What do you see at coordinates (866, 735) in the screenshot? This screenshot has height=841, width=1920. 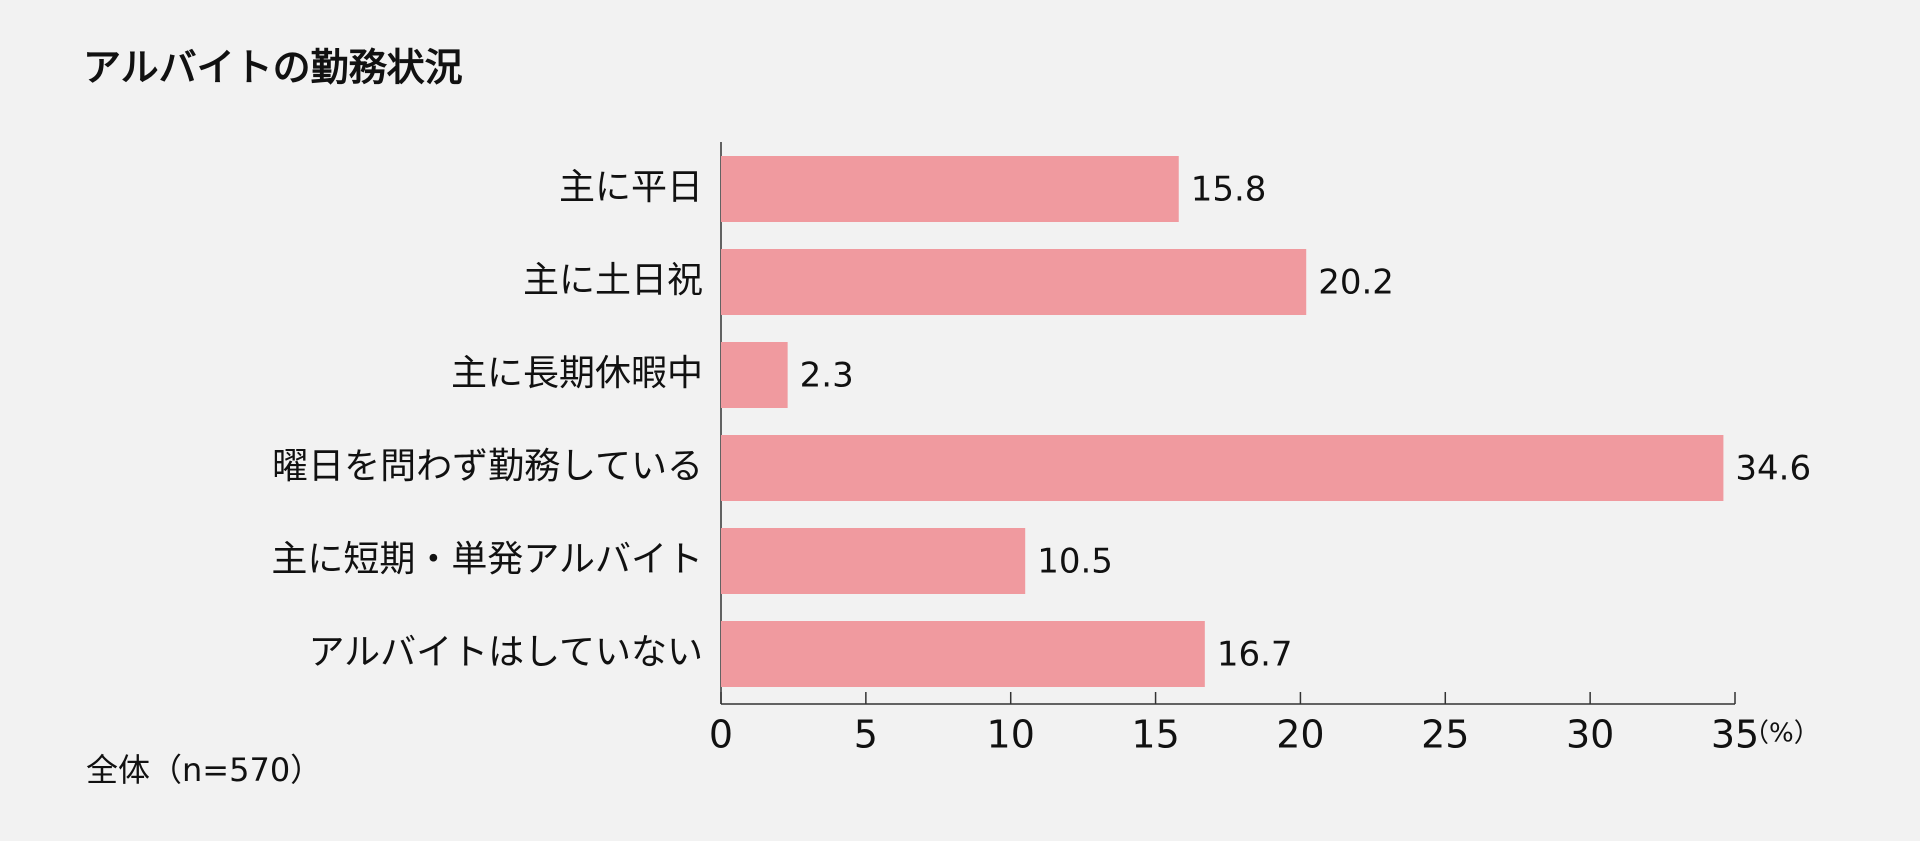 I see `x-tick-label: 5` at bounding box center [866, 735].